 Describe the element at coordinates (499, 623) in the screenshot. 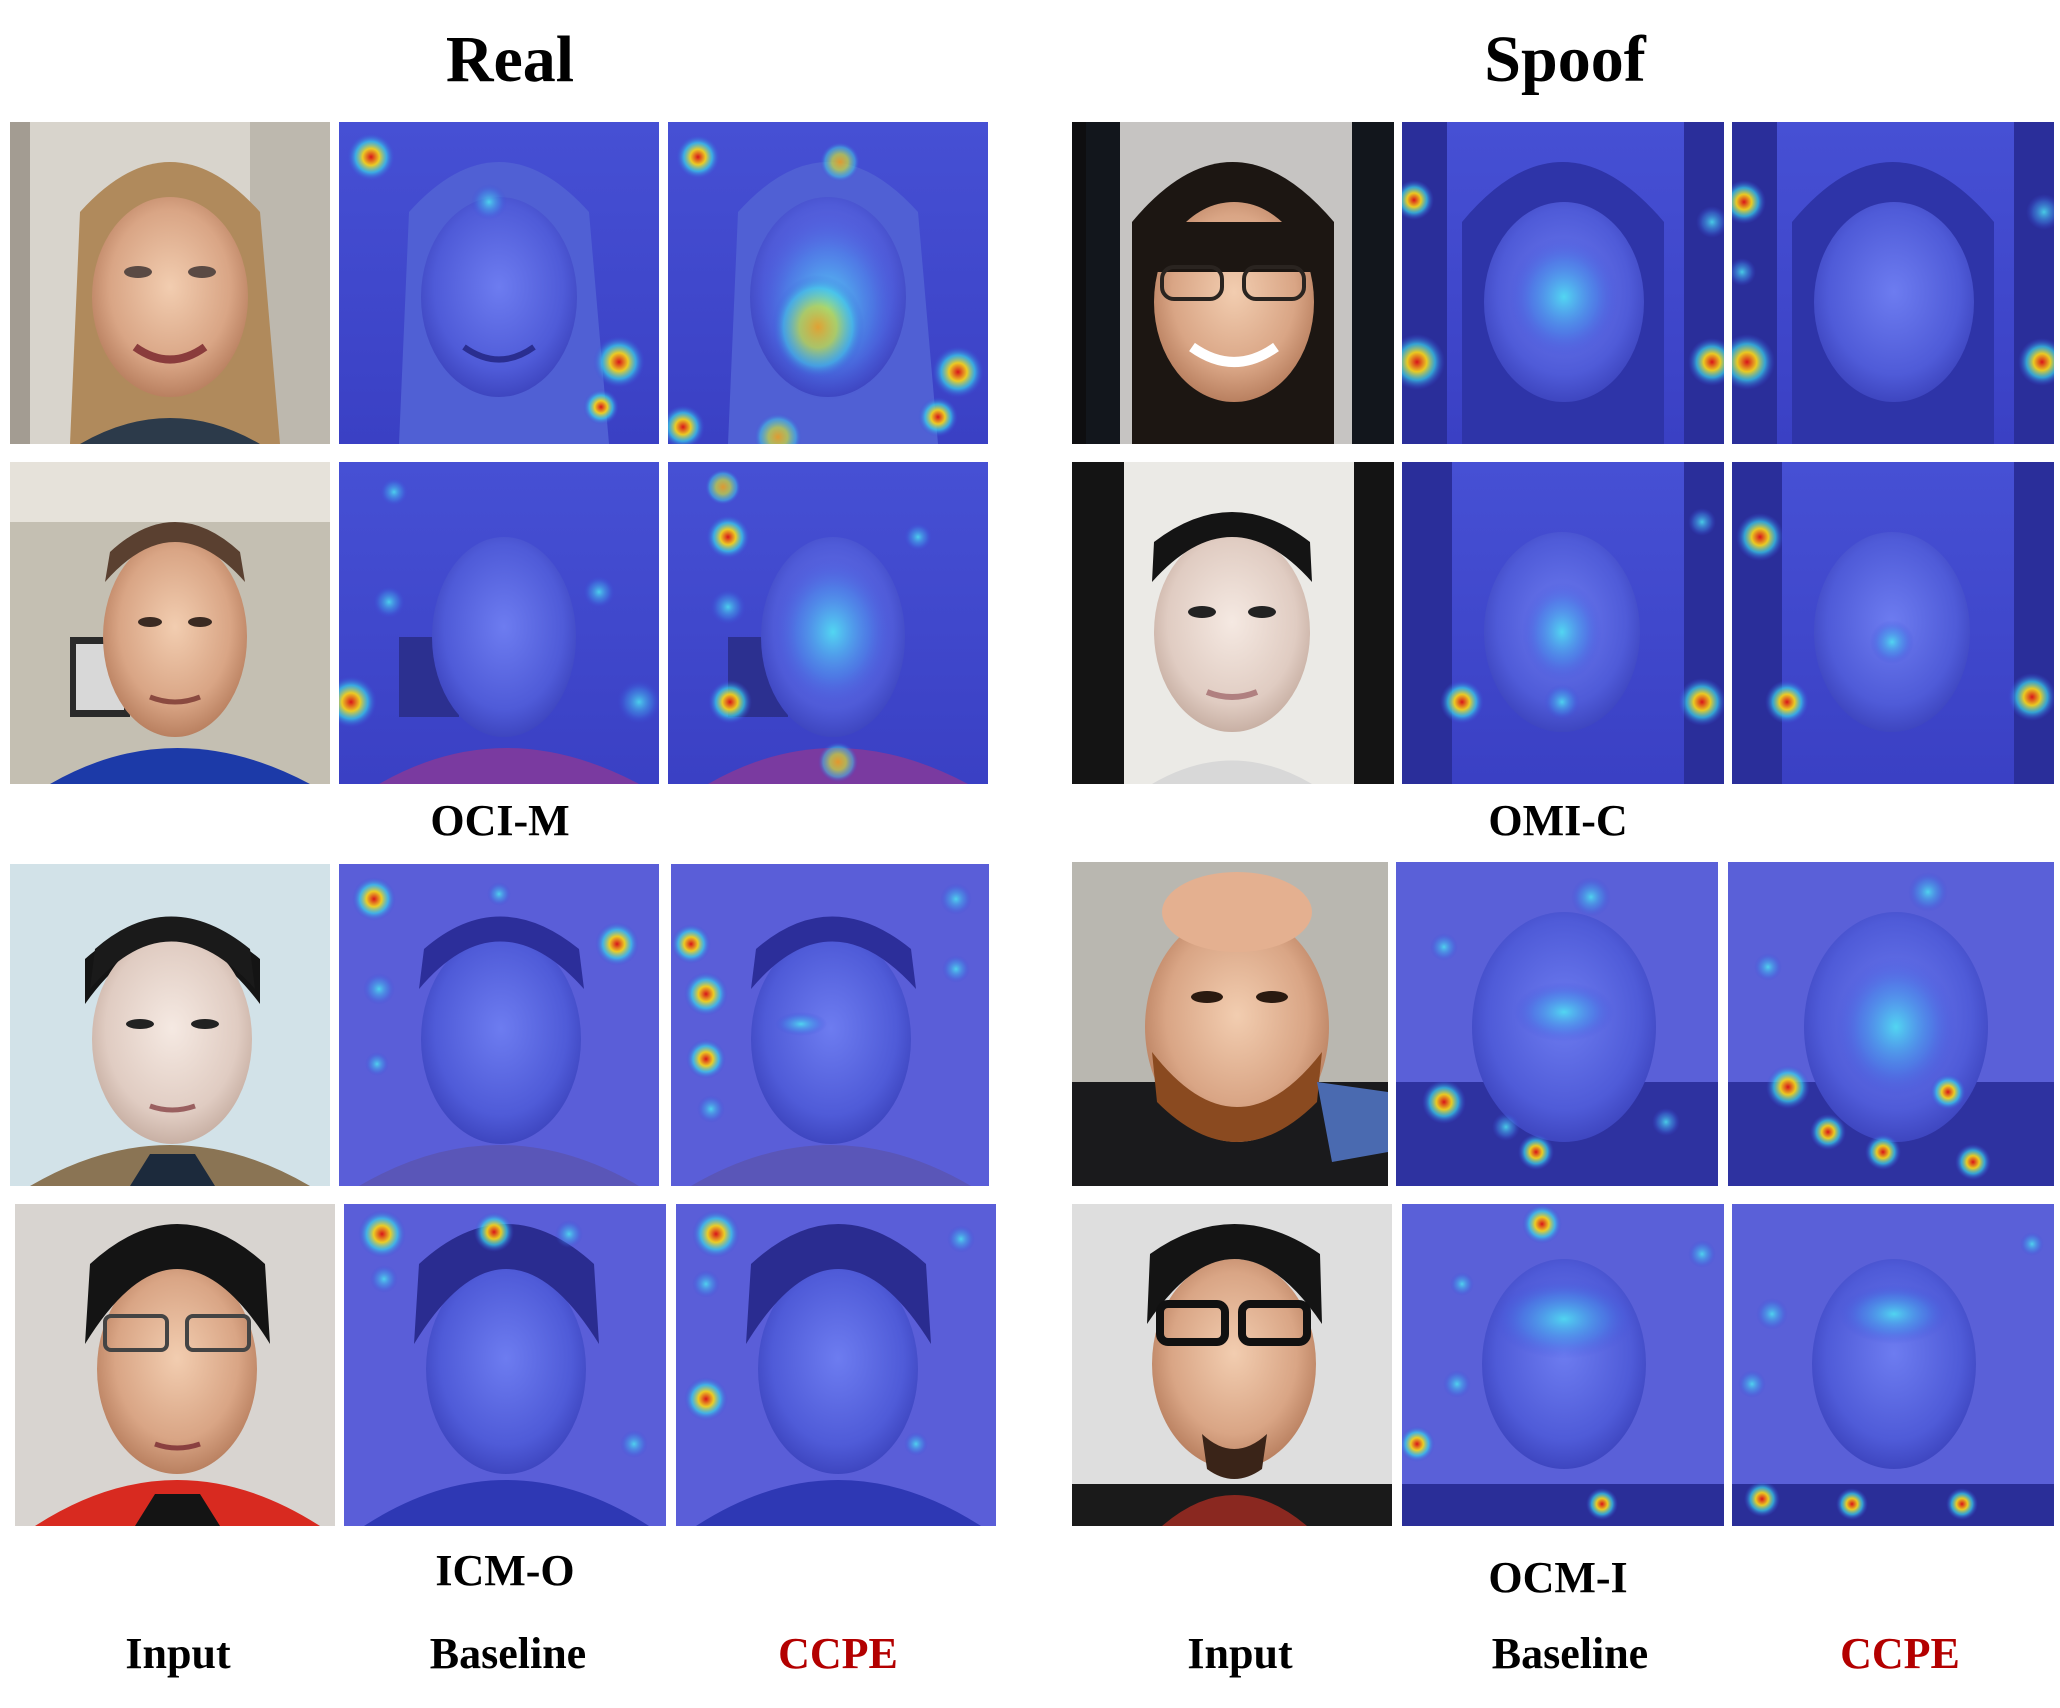

I see `real-oci-m-row2-baseline` at that location.